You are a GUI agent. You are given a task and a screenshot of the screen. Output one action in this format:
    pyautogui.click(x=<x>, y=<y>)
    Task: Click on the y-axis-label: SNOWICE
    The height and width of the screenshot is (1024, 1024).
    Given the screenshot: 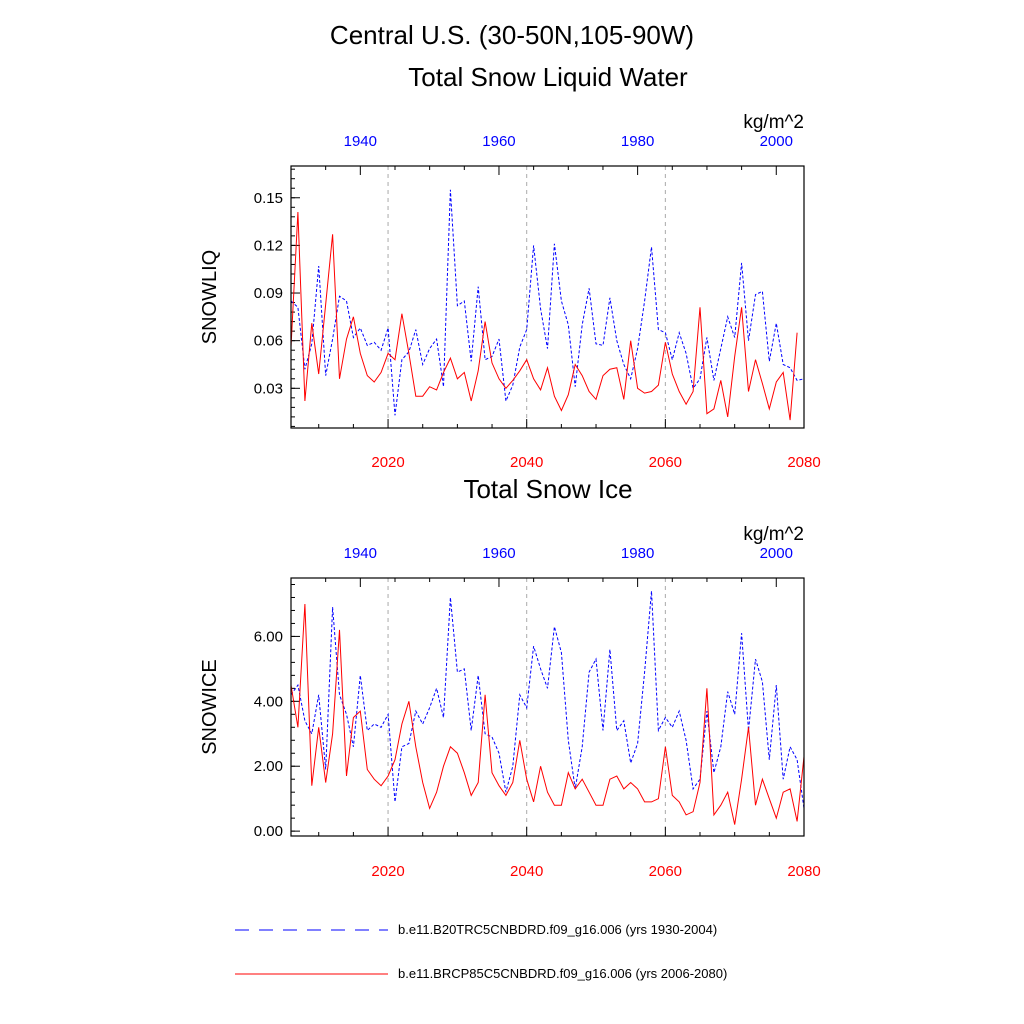 What is the action you would take?
    pyautogui.click(x=210, y=707)
    